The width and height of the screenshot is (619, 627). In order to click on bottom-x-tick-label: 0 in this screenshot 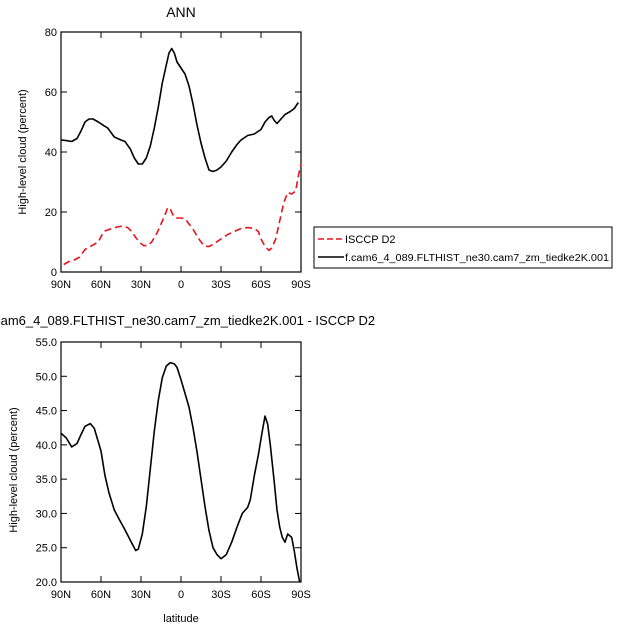, I will do `click(181, 595)`.